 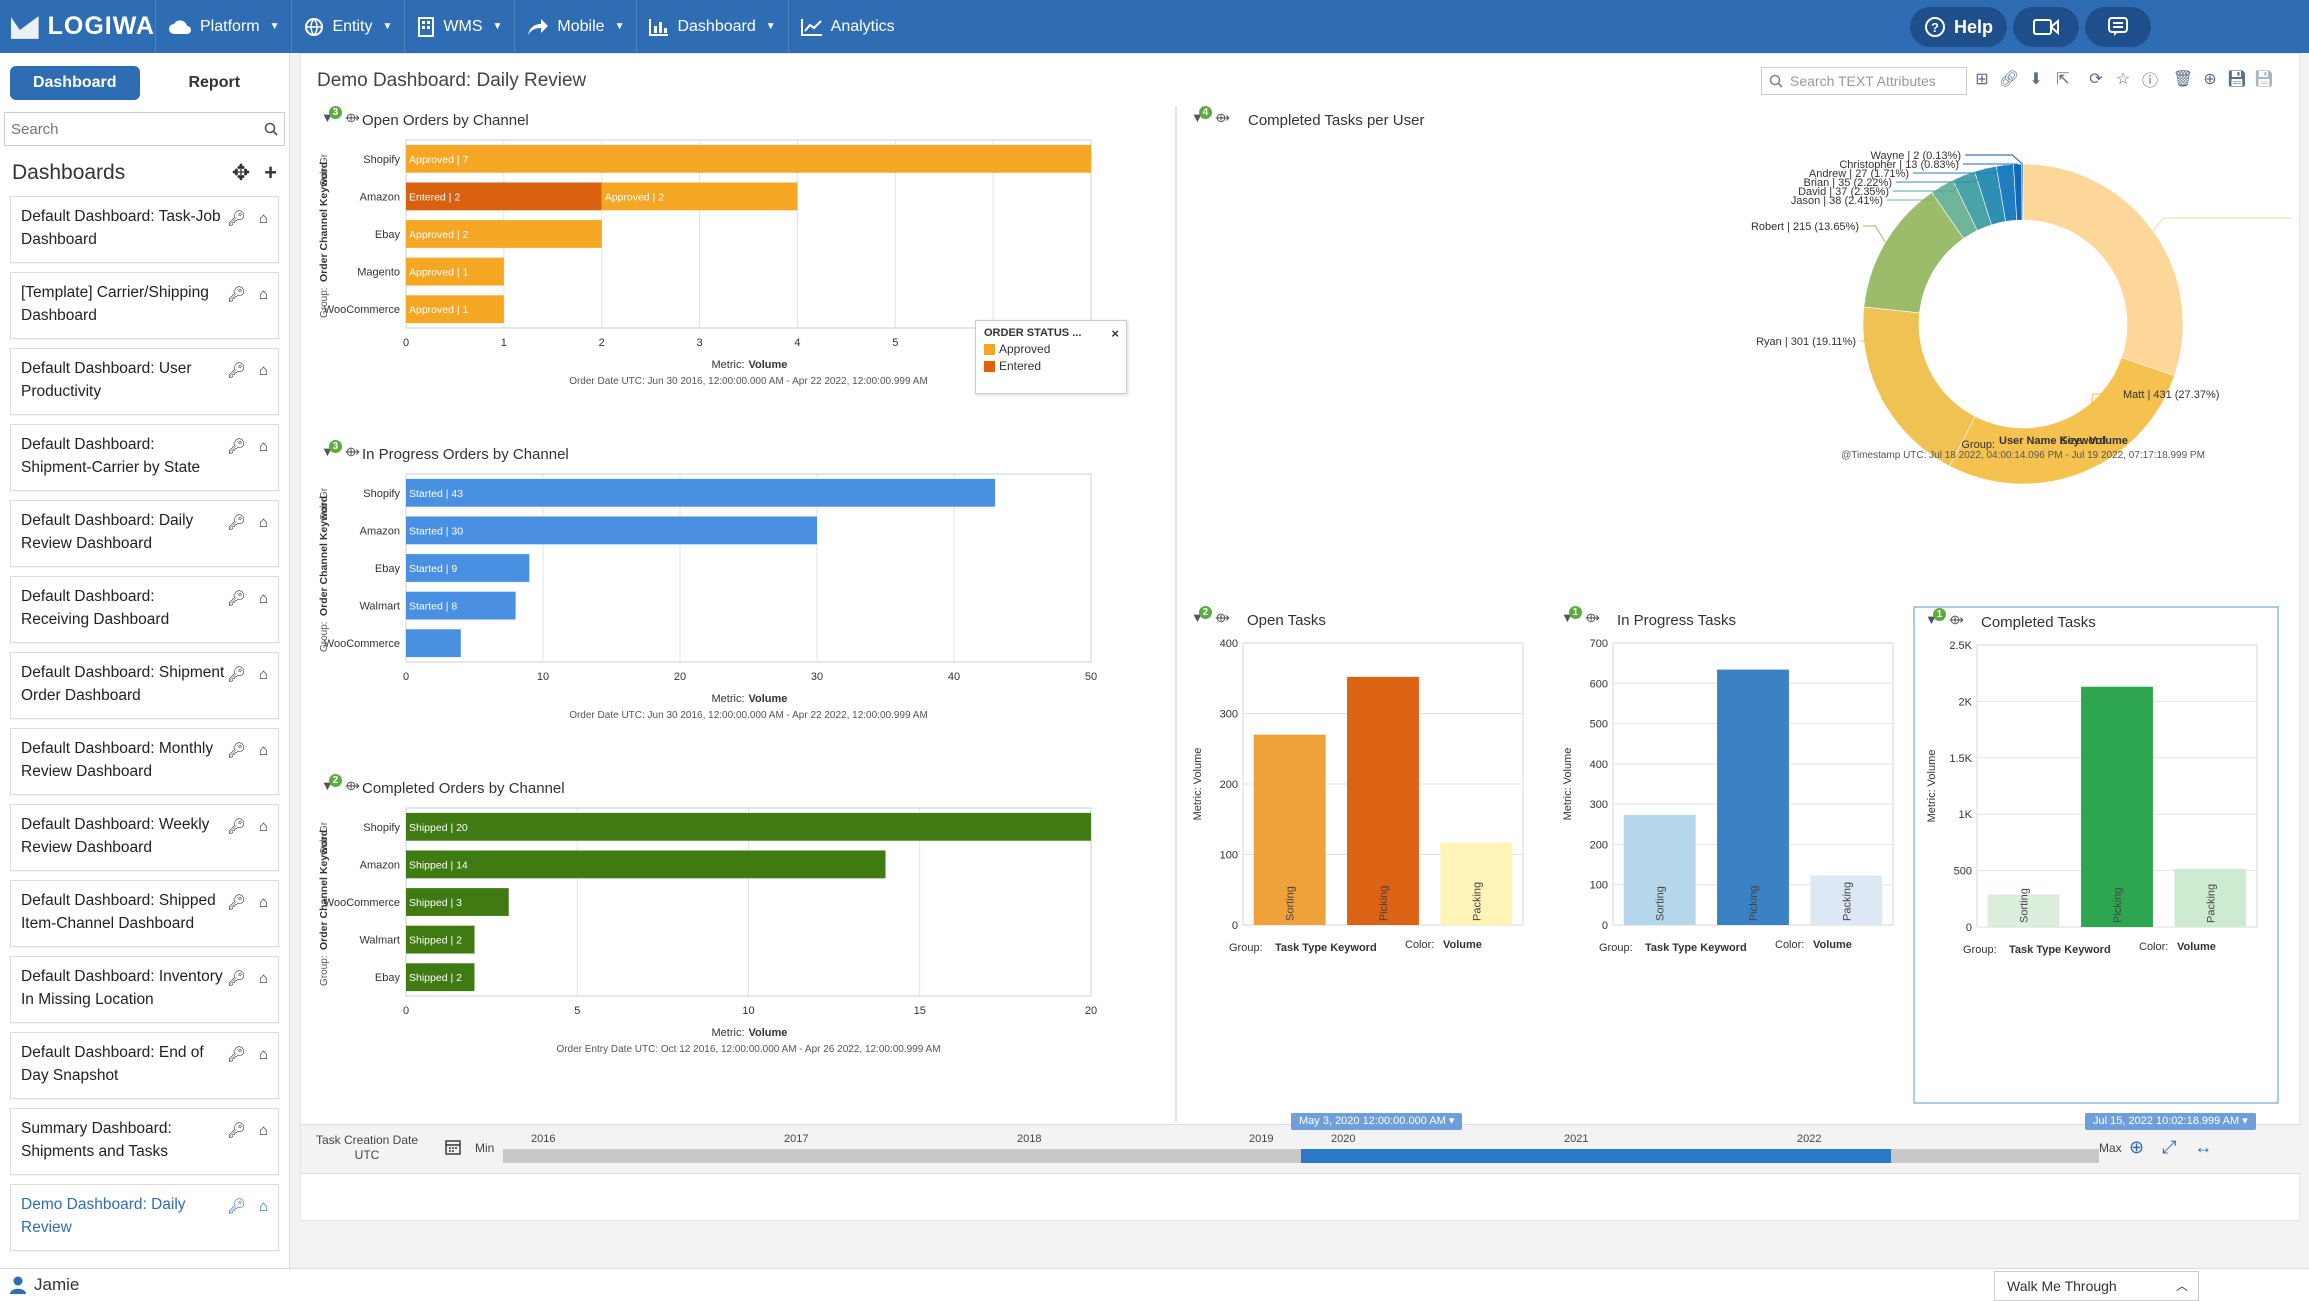 What do you see at coordinates (144, 229) in the screenshot?
I see `dashboard-list-item: Default Dashboard: Task-Job Dashboard 🔑︎ ⌂` at bounding box center [144, 229].